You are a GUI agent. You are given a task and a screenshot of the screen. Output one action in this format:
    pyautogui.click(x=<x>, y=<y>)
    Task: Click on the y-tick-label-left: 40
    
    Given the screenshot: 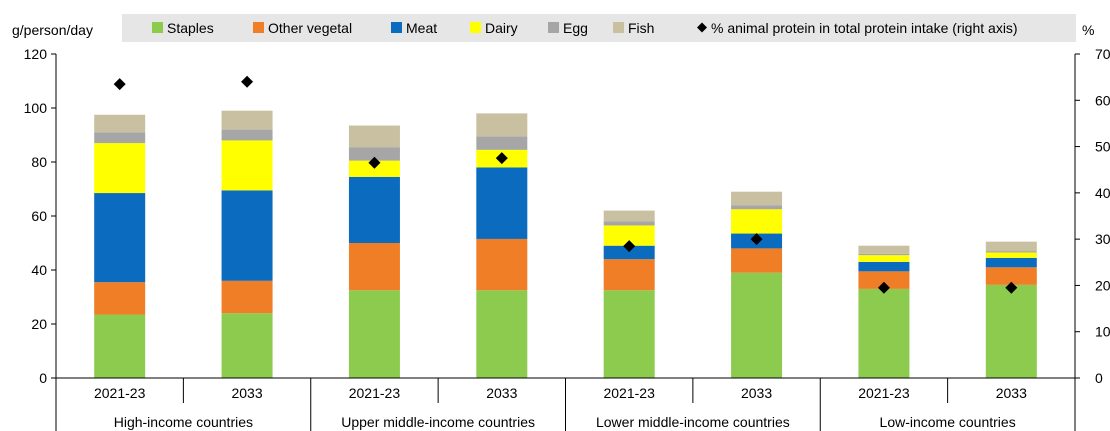 What is the action you would take?
    pyautogui.click(x=39, y=270)
    